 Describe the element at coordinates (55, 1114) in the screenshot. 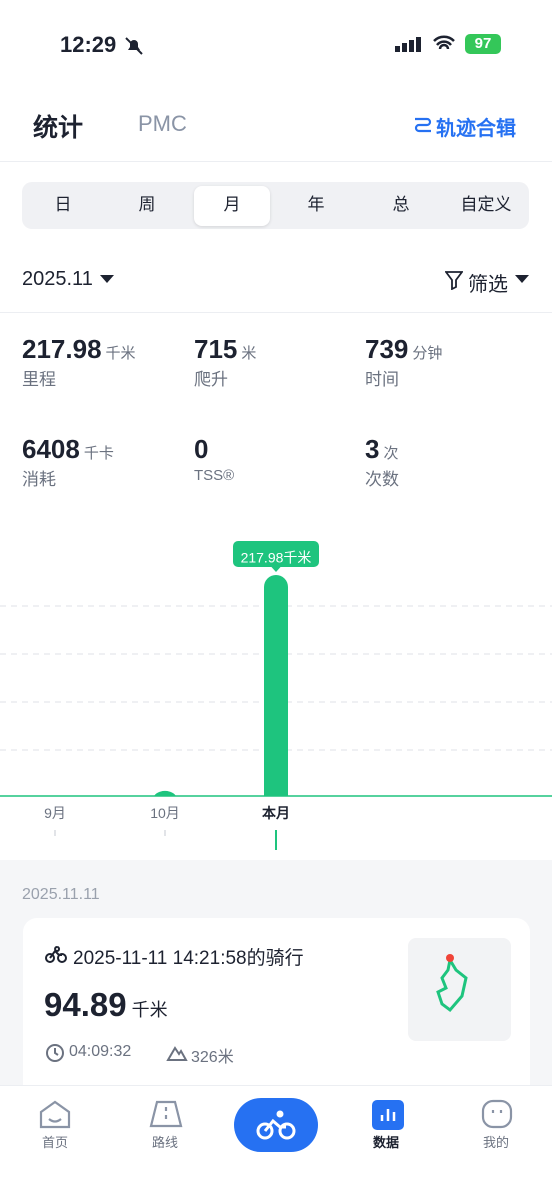

I see `home-icon` at that location.